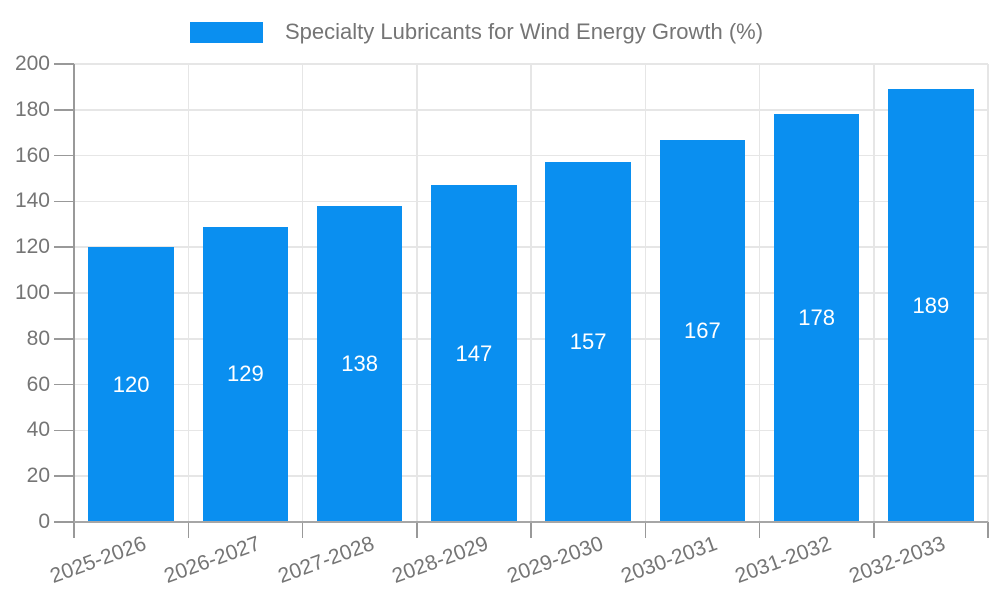 Image resolution: width=1000 pixels, height=600 pixels. Describe the element at coordinates (326, 560) in the screenshot. I see `x-tick-label: 2027-2028` at that location.